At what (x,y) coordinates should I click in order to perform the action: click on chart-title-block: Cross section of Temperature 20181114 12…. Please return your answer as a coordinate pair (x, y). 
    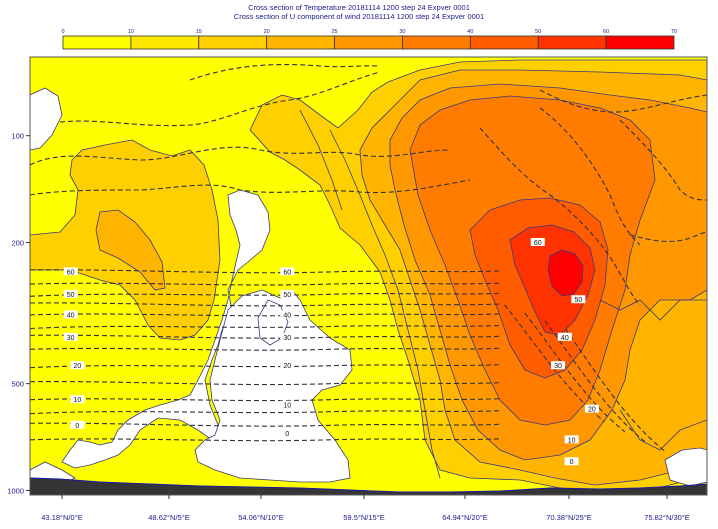
    Looking at the image, I should click on (359, 12).